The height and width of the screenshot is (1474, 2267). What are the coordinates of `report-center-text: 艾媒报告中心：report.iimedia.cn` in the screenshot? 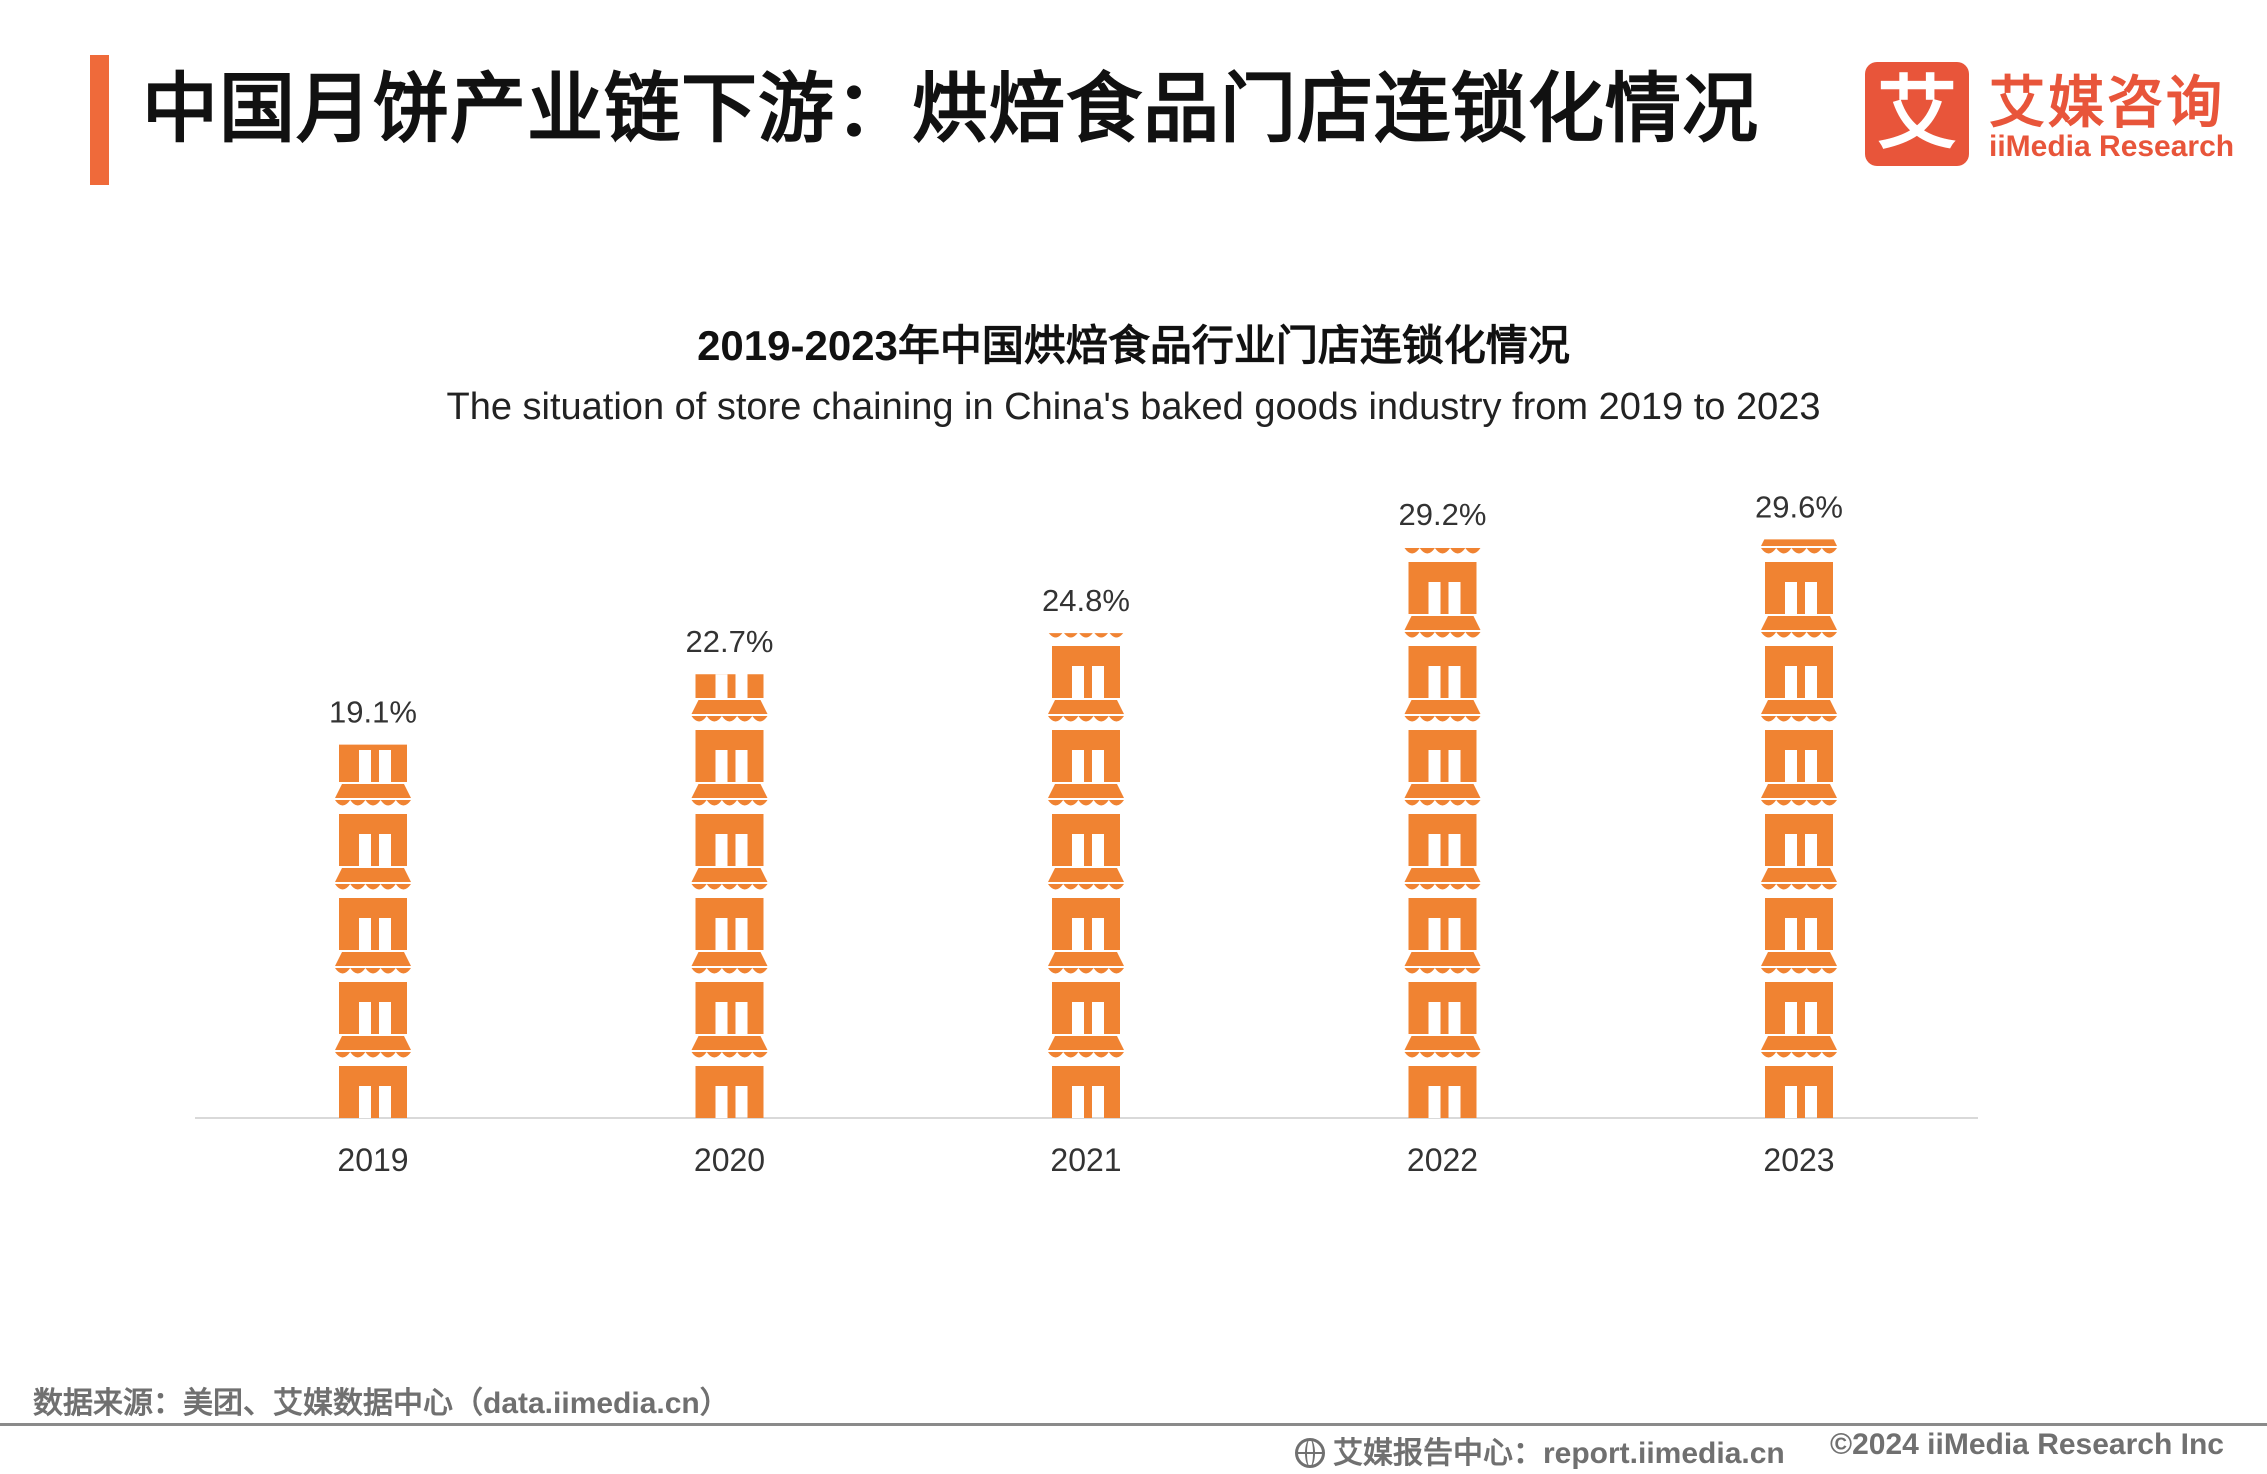 It's located at (1559, 1453).